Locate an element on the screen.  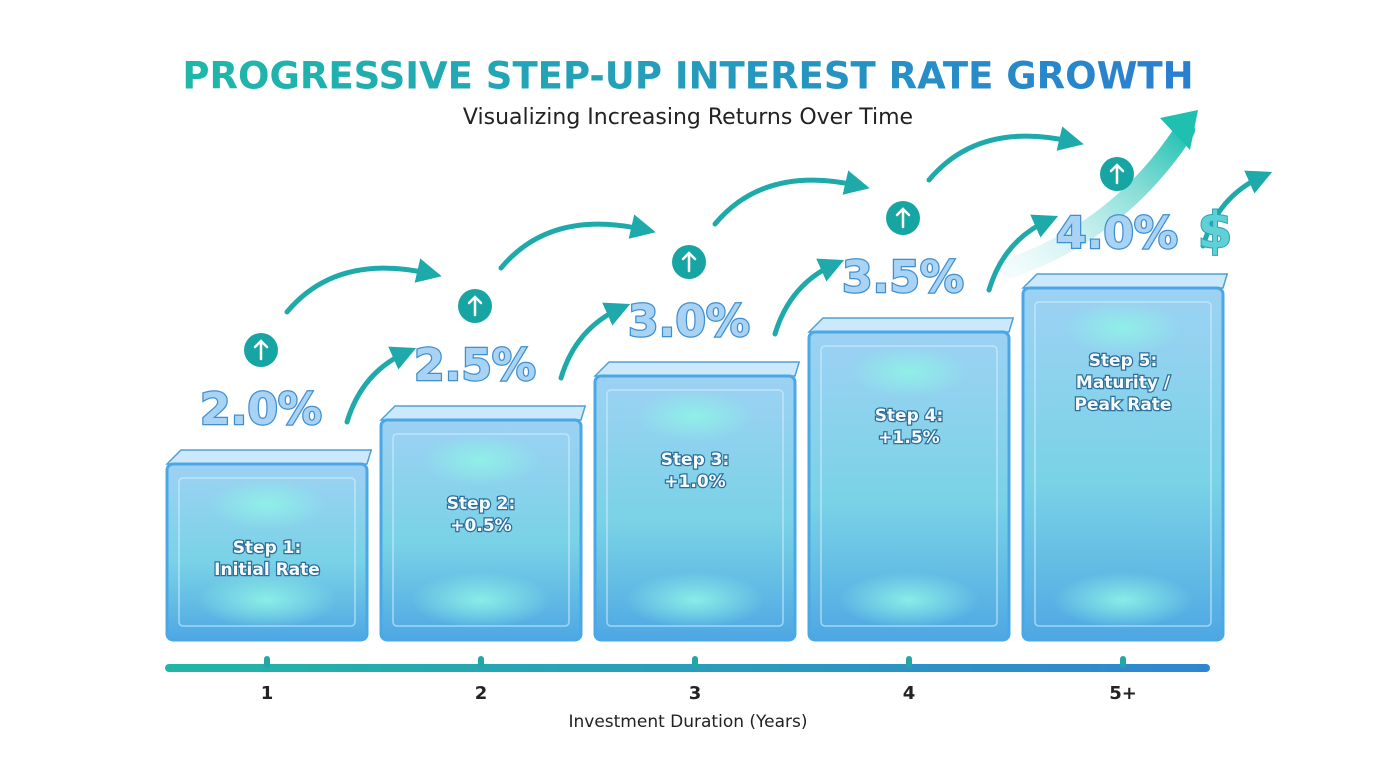
step-label: +1.5% is located at coordinates (908, 438).